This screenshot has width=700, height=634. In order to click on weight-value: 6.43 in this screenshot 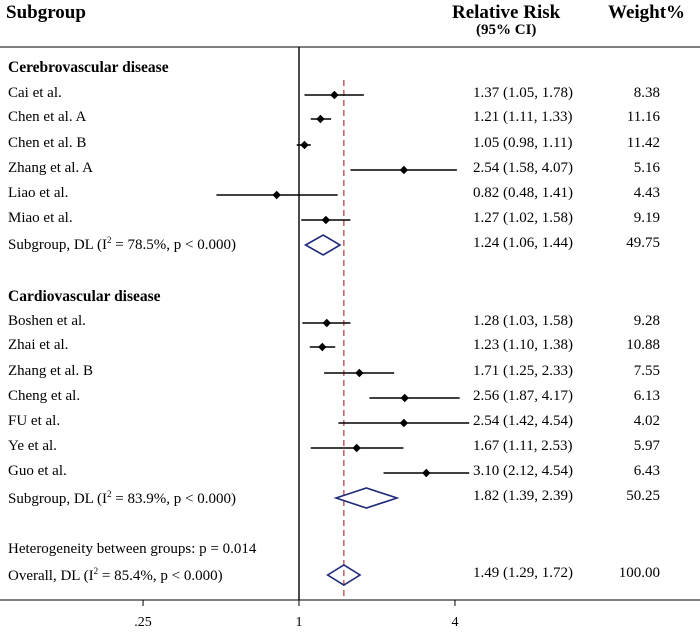, I will do `click(646, 471)`.